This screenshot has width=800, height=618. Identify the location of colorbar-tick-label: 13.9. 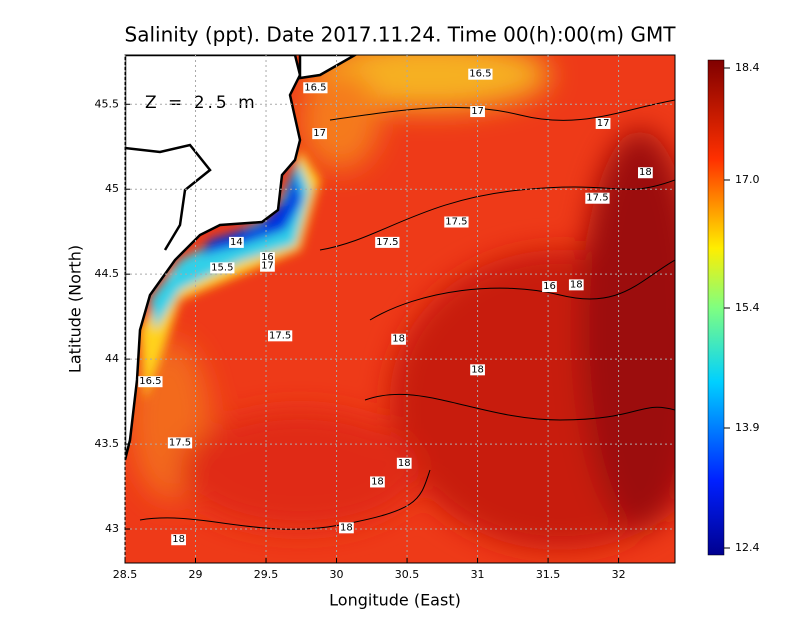
(747, 427).